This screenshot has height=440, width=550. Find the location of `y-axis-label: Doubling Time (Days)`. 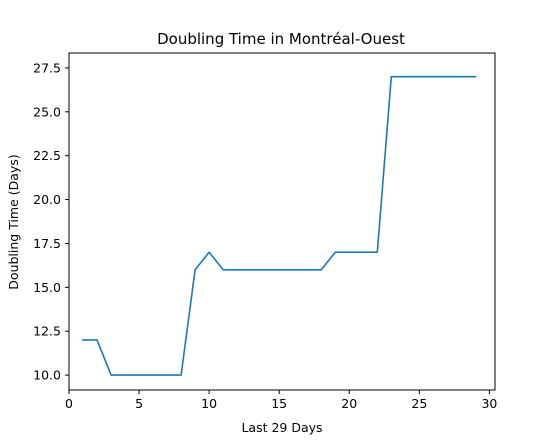

y-axis-label: Doubling Time (Days) is located at coordinates (13, 221).